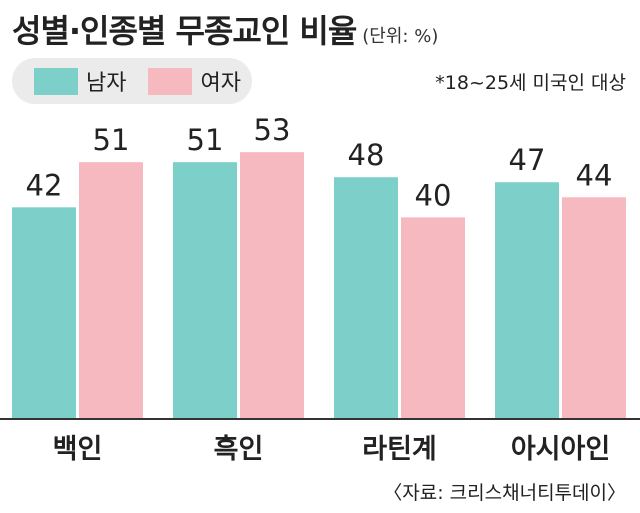 This screenshot has height=513, width=640. I want to click on data-label-male-3: 48, so click(366, 155).